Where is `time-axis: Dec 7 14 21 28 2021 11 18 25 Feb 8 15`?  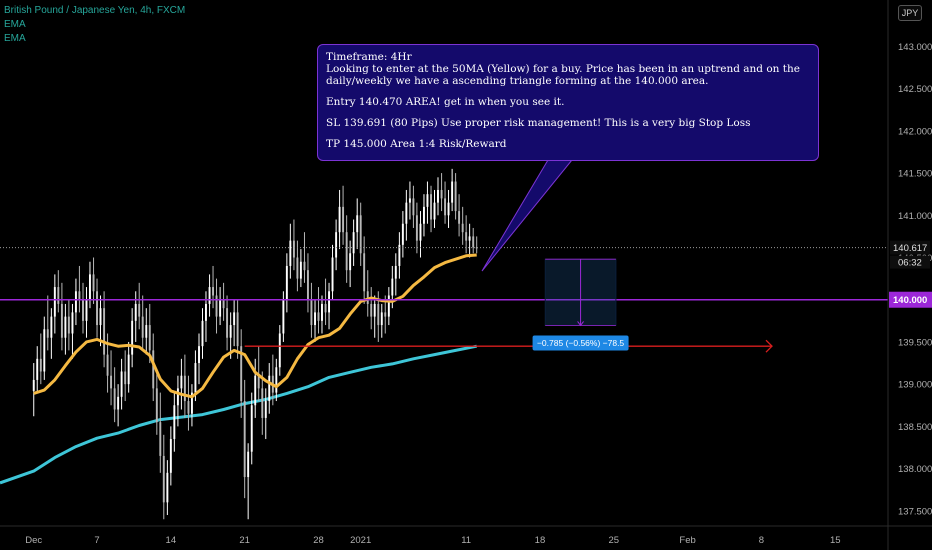 time-axis: Dec 7 14 21 28 2021 11 18 25 Feb 8 15 is located at coordinates (466, 535).